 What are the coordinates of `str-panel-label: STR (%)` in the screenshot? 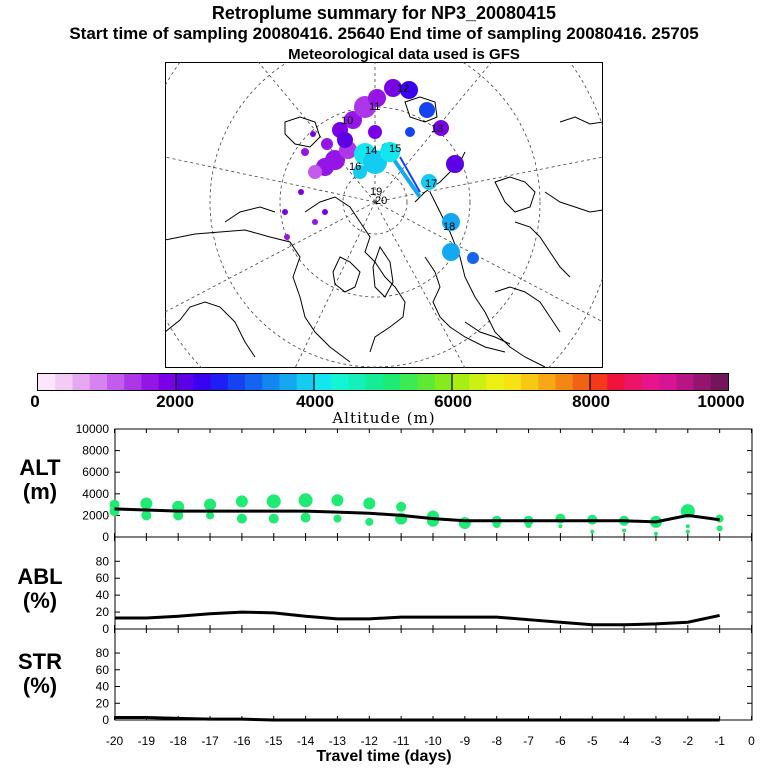 It's located at (40, 674).